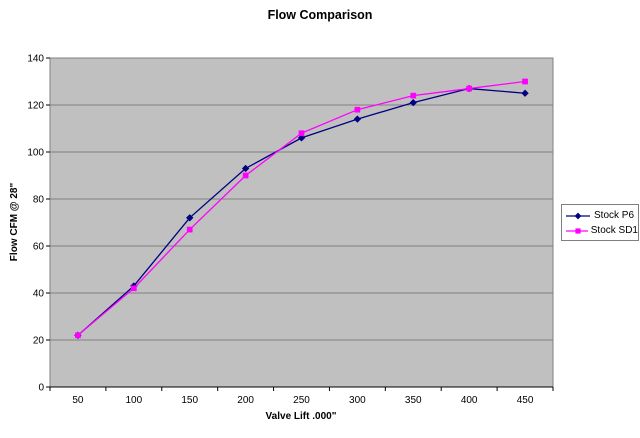 The height and width of the screenshot is (438, 640). Describe the element at coordinates (14, 222) in the screenshot. I see `y-axis-title: Flow CFM @ 28"` at that location.